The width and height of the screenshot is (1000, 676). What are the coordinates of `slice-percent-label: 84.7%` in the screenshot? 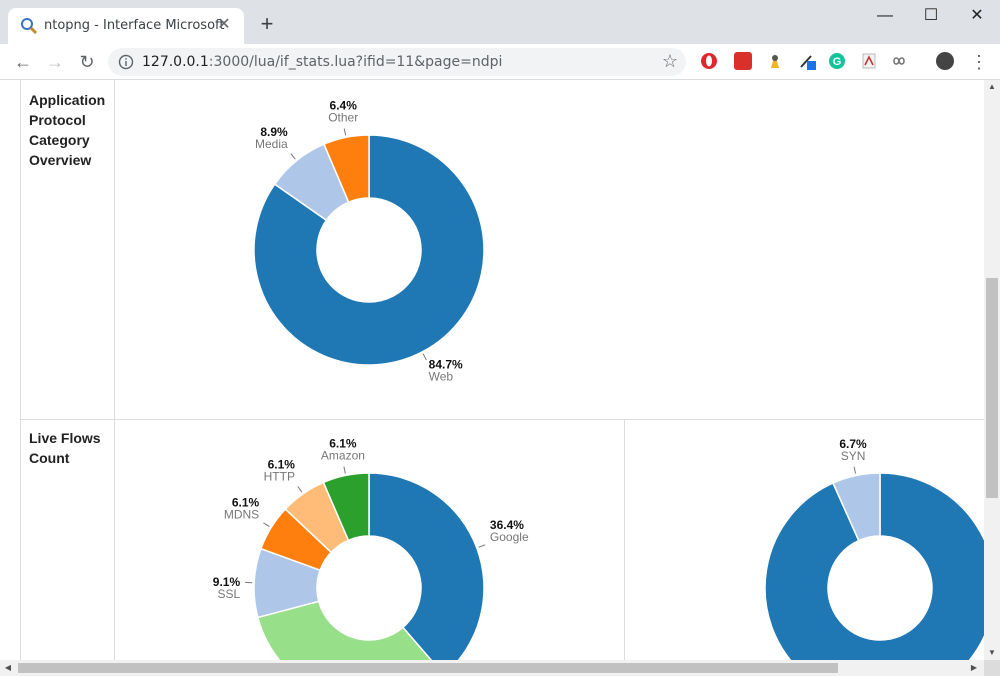 It's located at (446, 364).